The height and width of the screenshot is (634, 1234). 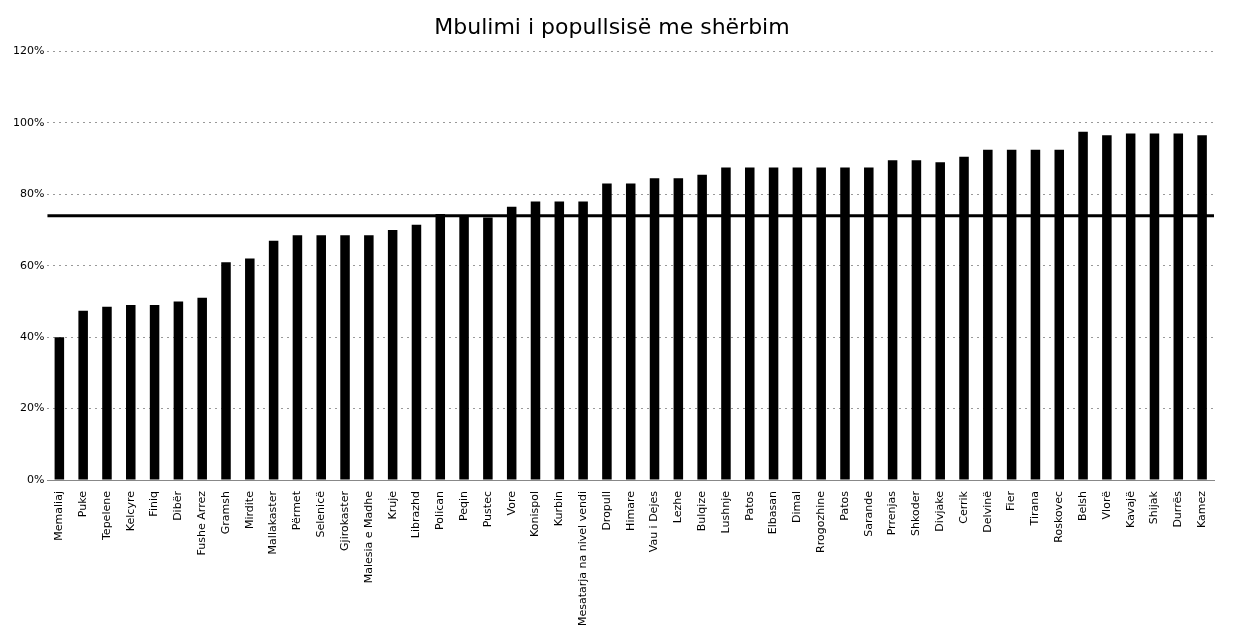 I want to click on x-tick-label: Divjake, so click(x=940, y=511).